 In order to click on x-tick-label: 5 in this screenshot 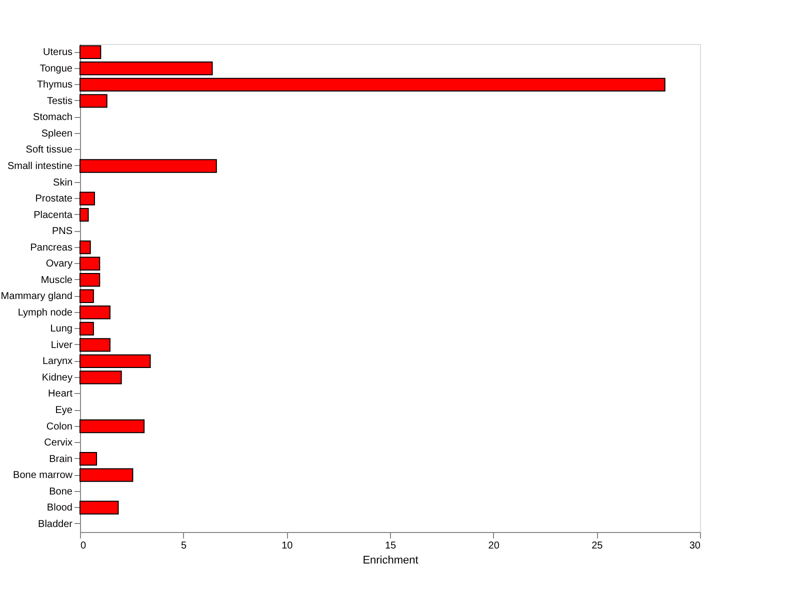, I will do `click(184, 546)`.